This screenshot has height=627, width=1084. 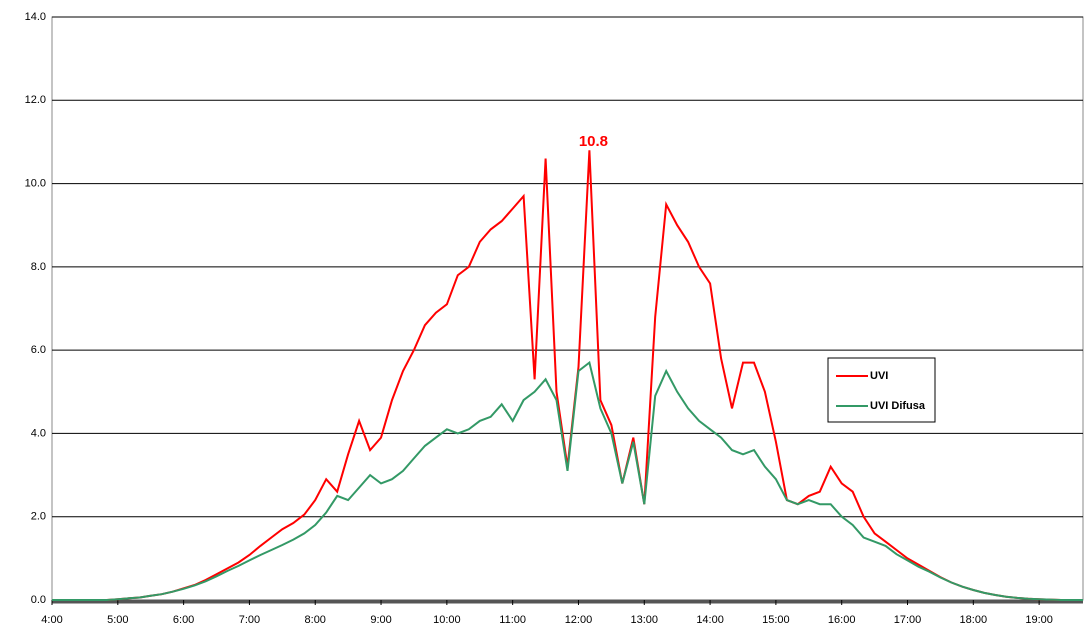 What do you see at coordinates (38, 517) in the screenshot?
I see `y-tick-label: 2.0` at bounding box center [38, 517].